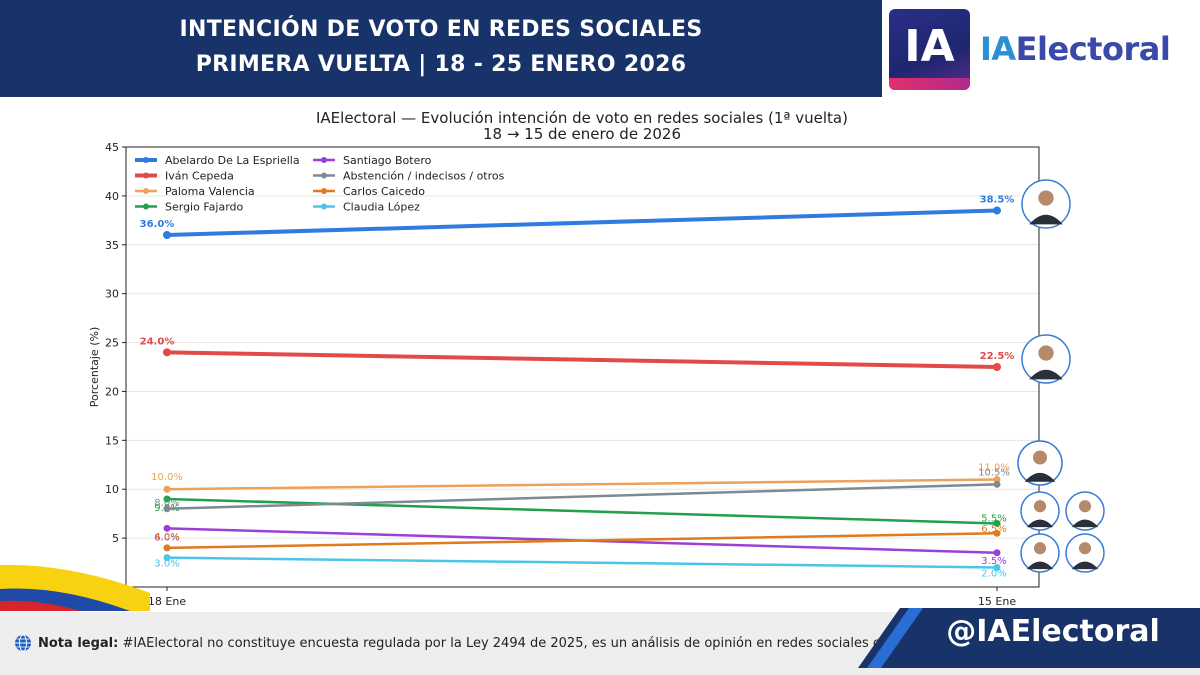 The width and height of the screenshot is (1200, 675). I want to click on brand-logo: IA, so click(929, 49).